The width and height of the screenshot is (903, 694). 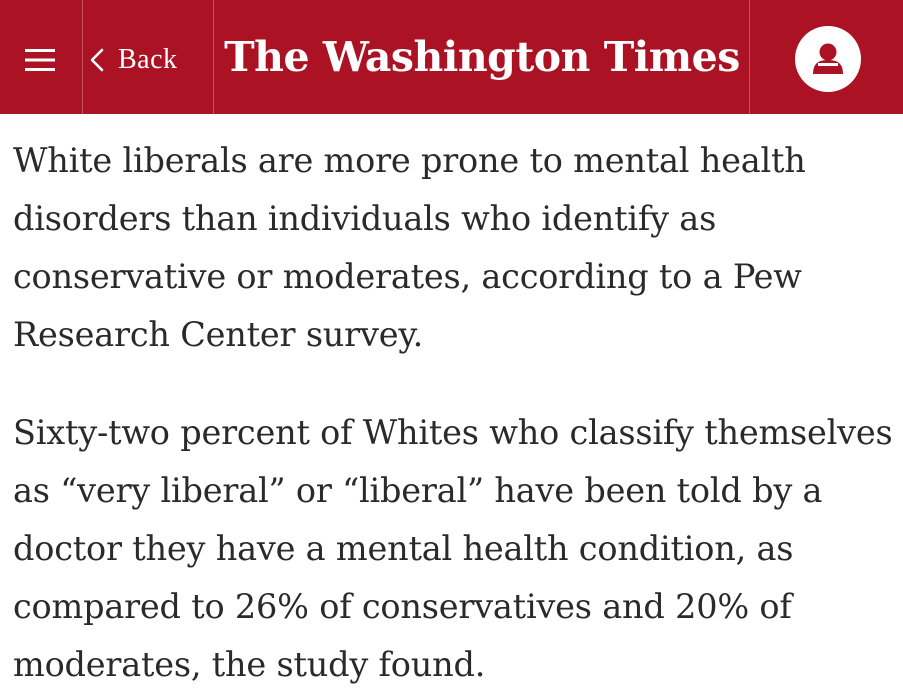 I want to click on back-button: Back, so click(x=149, y=60).